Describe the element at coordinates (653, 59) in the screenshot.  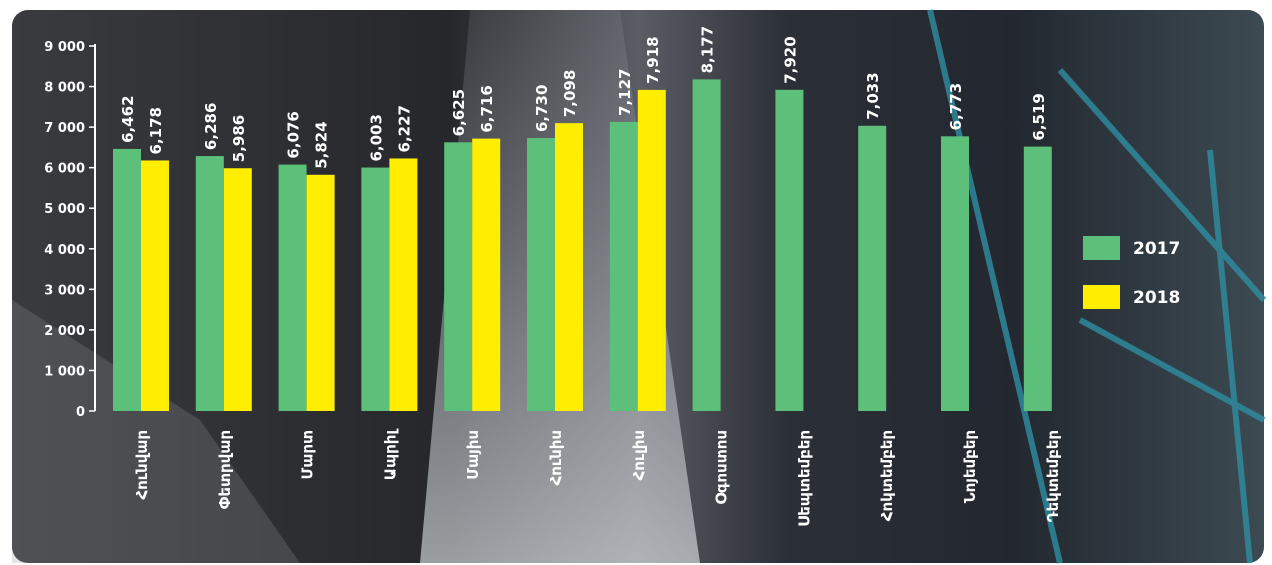
I see `value-label: 7,918` at that location.